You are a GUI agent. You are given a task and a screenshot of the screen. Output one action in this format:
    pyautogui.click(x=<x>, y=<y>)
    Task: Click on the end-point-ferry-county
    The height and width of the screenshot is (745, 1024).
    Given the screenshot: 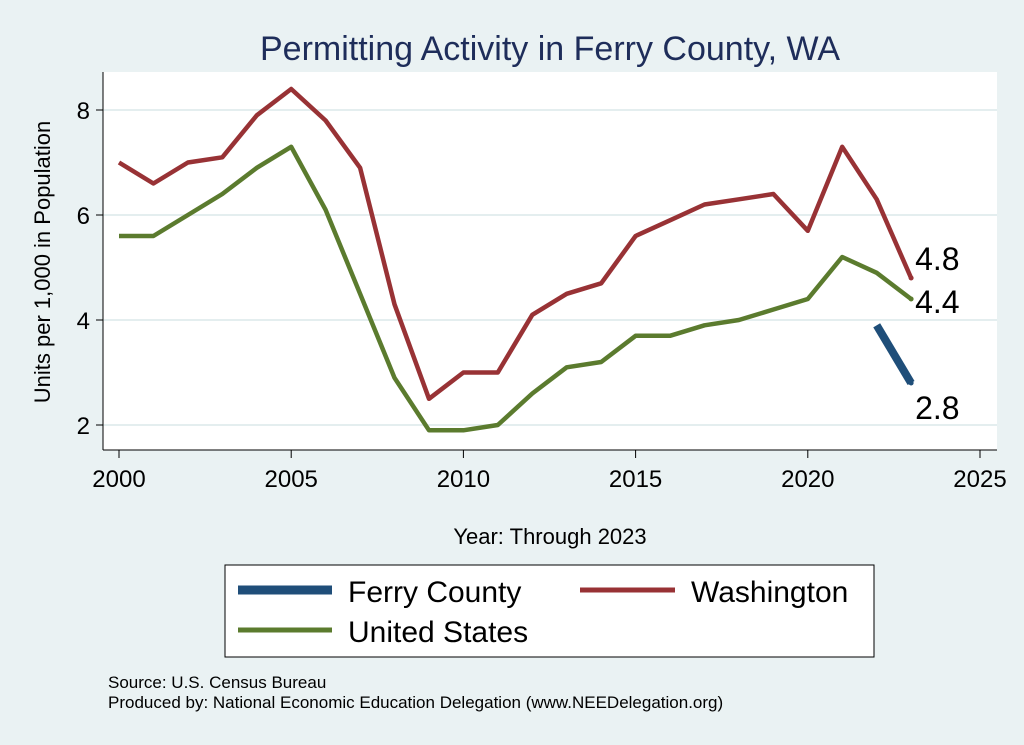 What is the action you would take?
    pyautogui.click(x=911, y=383)
    